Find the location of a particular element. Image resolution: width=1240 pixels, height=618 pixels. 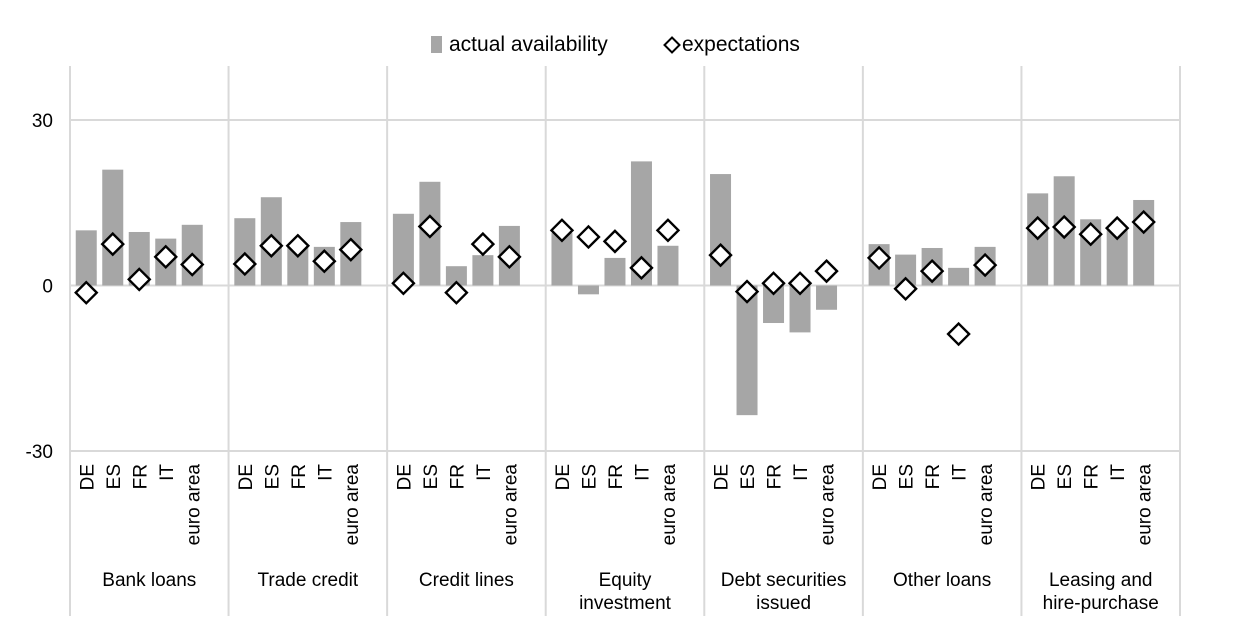

y-tick-label: -30 is located at coordinates (39, 452).